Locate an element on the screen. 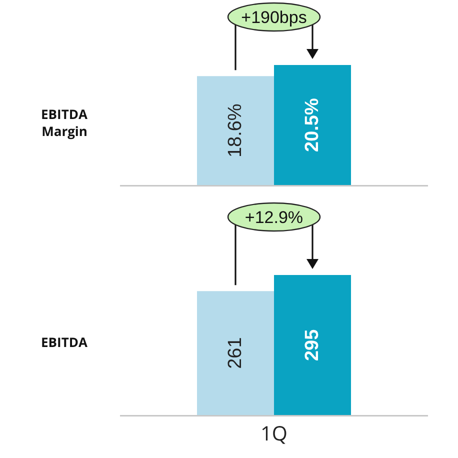  text: +190bps is located at coordinates (274, 17).